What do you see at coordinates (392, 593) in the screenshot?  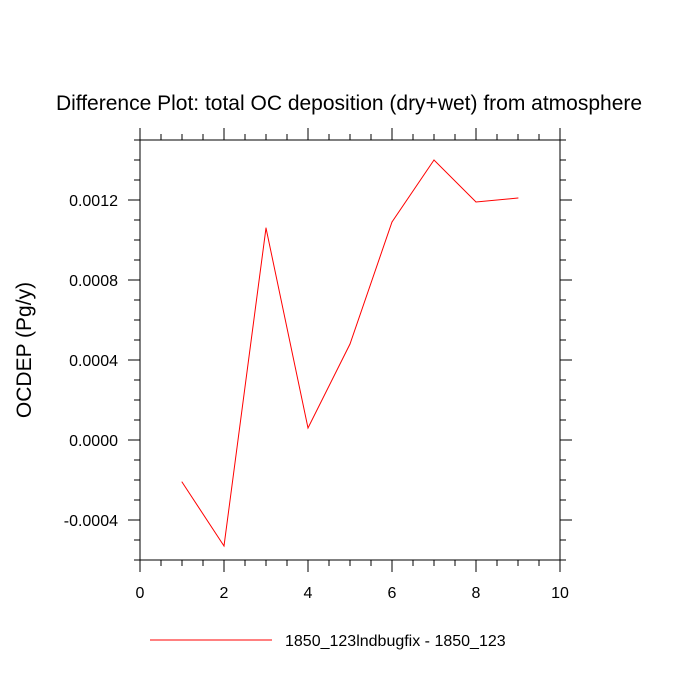 I see `x-tick-label: 6` at bounding box center [392, 593].